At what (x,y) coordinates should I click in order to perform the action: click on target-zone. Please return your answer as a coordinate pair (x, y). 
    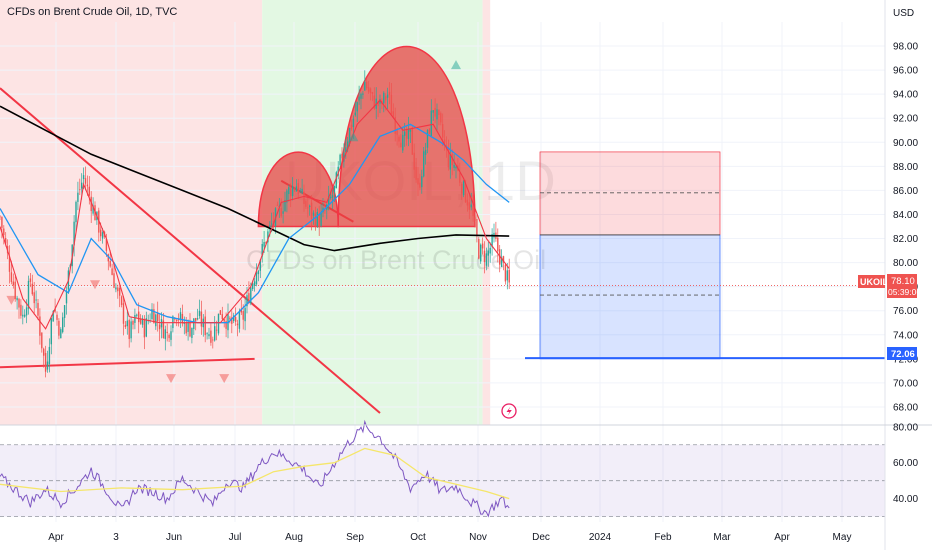
    Looking at the image, I should click on (630, 297).